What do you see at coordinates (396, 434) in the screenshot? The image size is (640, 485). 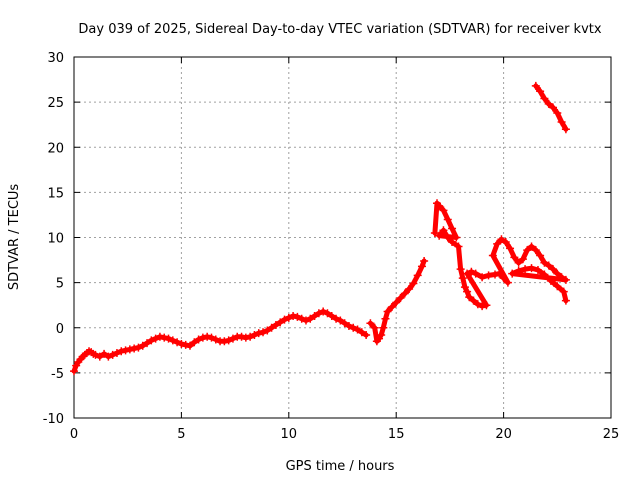 I see `x-tick-label: 15` at bounding box center [396, 434].